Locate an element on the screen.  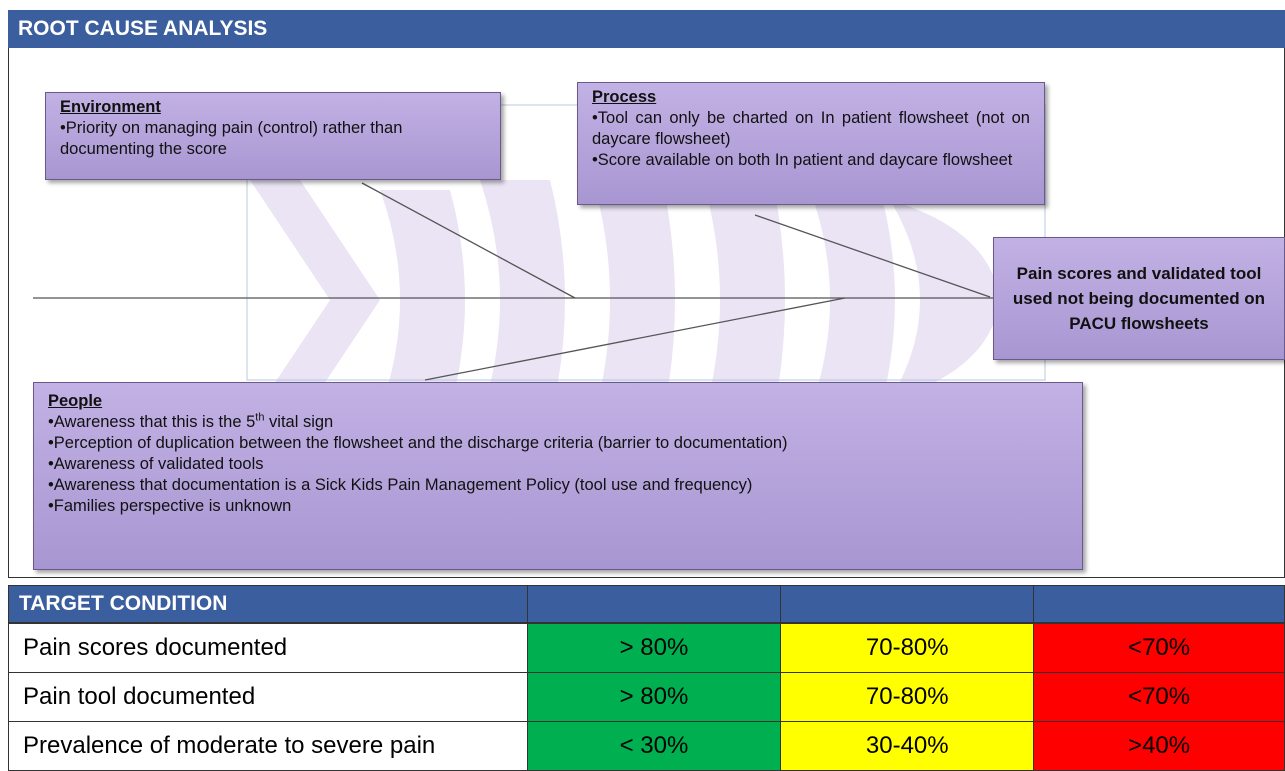
superscript: th is located at coordinates (260, 417).